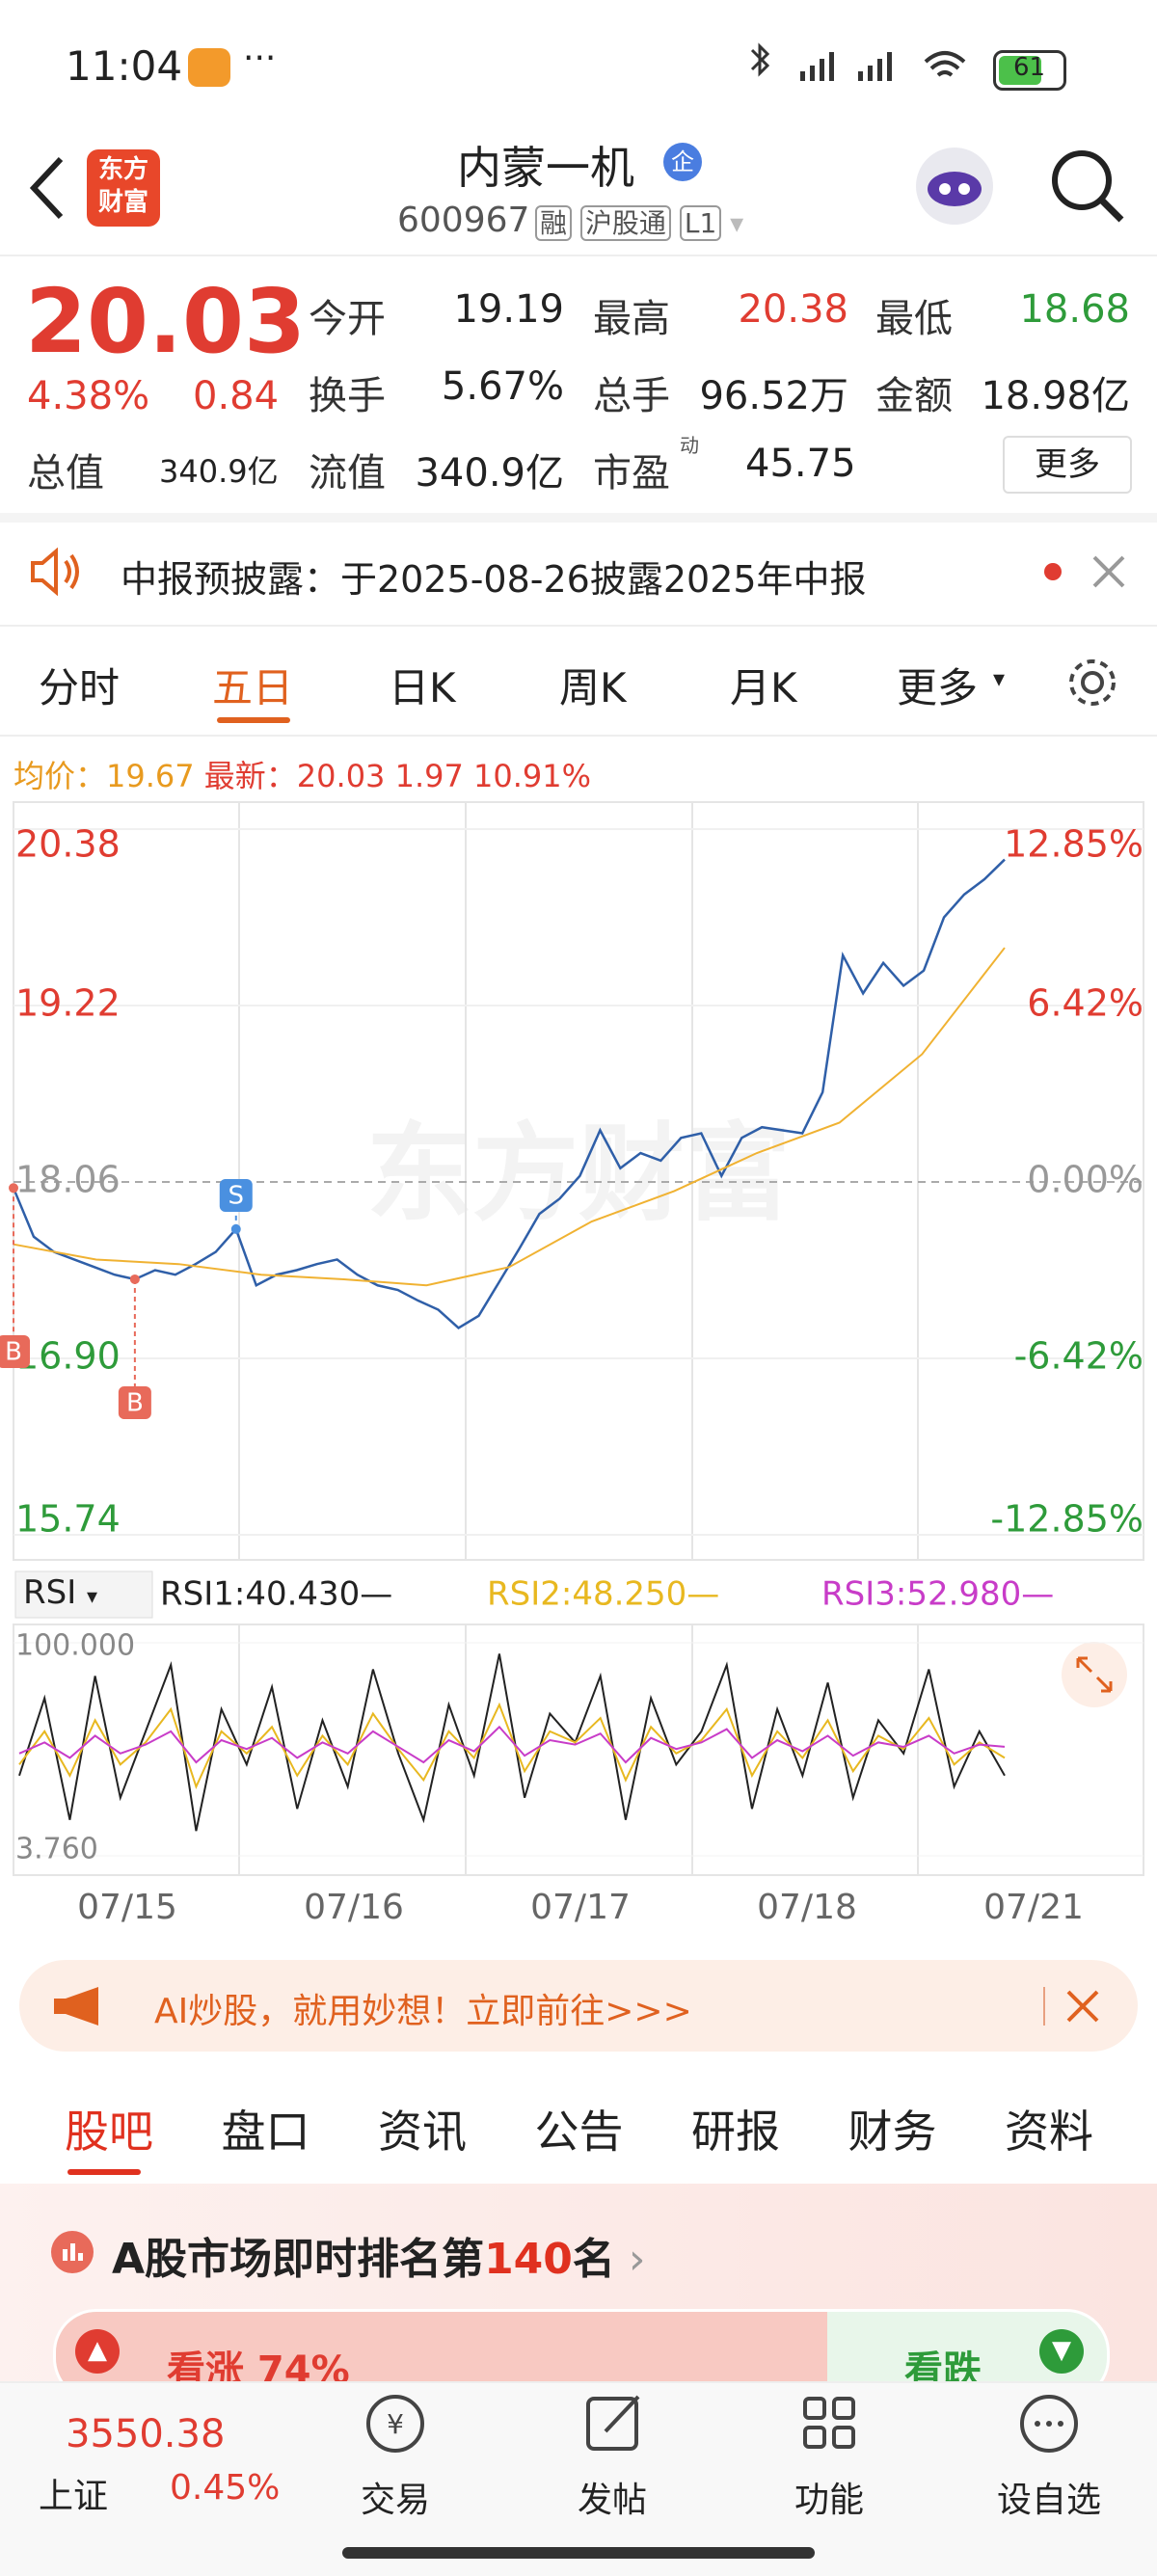 The image size is (1157, 2576). I want to click on nav-item: 发帖, so click(612, 2501).